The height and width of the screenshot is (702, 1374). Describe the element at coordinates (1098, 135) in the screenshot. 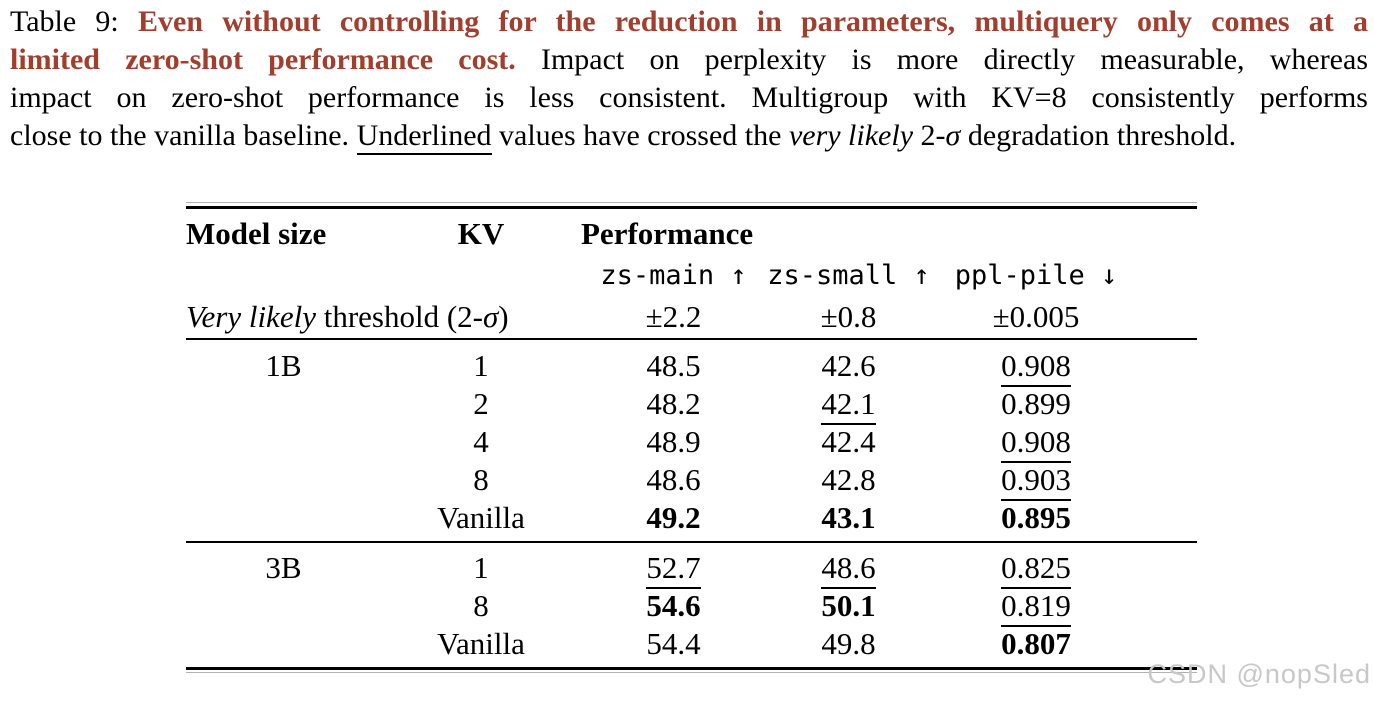

I see `caption-segment: degradation threshold.` at that location.